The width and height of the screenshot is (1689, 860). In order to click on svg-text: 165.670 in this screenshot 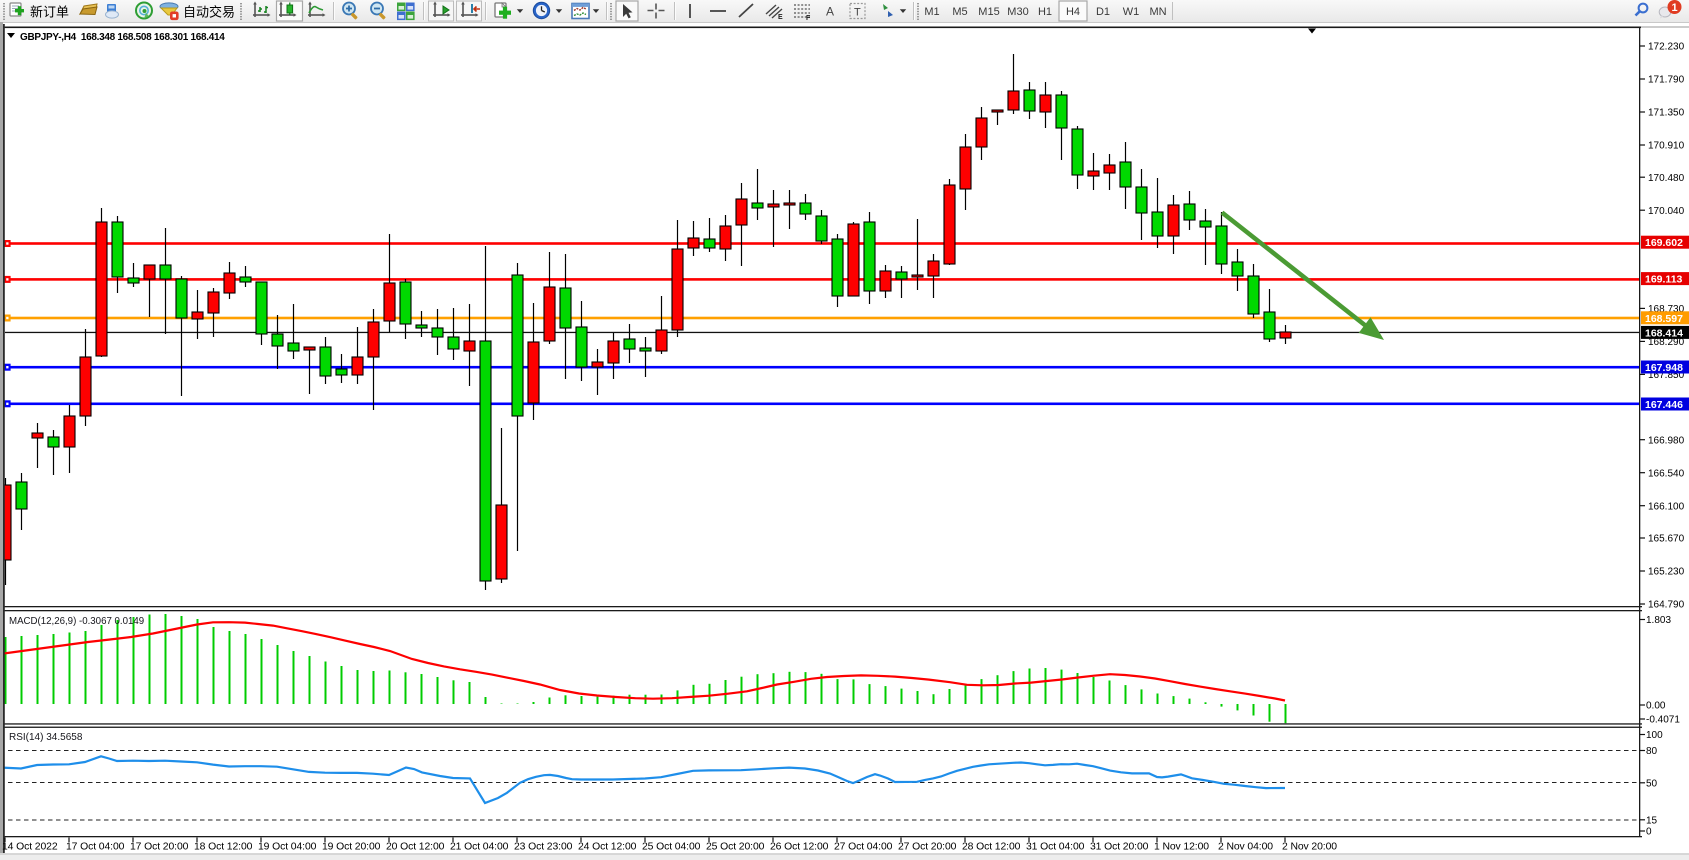, I will do `click(1666, 539)`.